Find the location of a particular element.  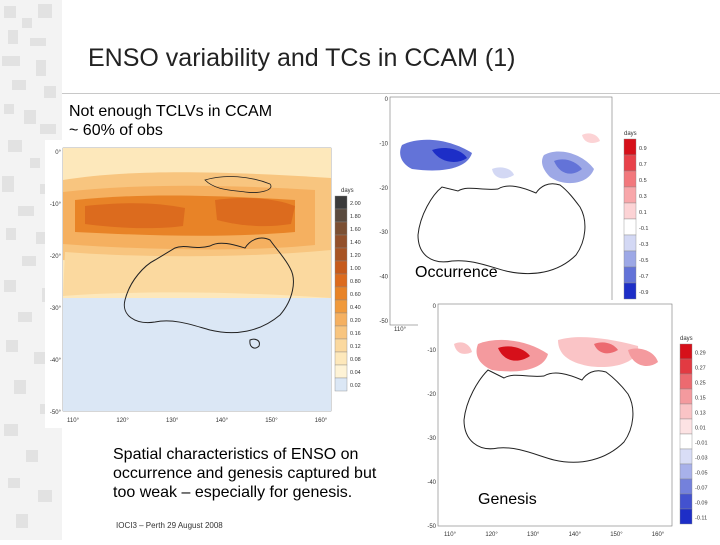

genesis-legend-unit: days is located at coordinates (686, 339).